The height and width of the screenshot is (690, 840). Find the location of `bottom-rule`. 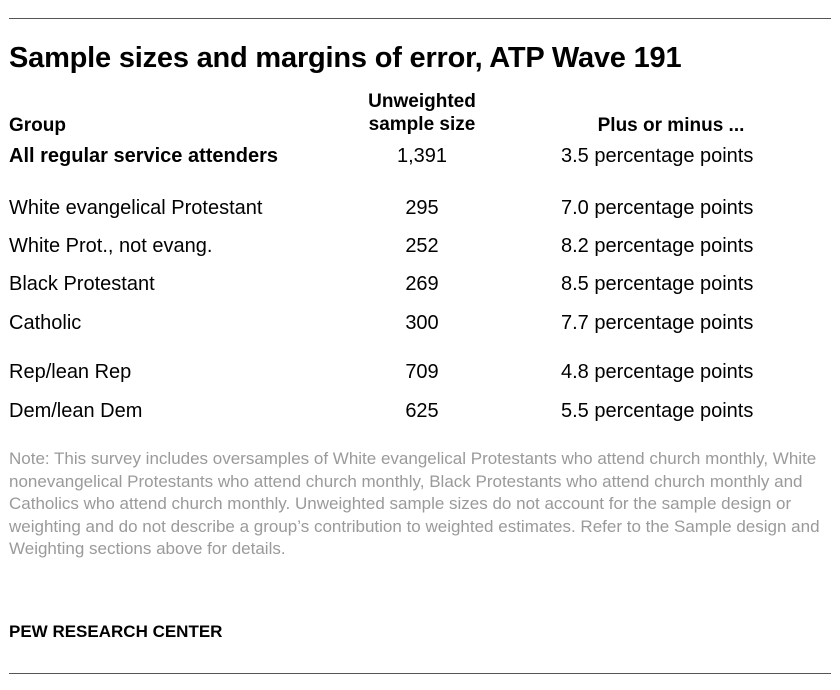

bottom-rule is located at coordinates (420, 673).